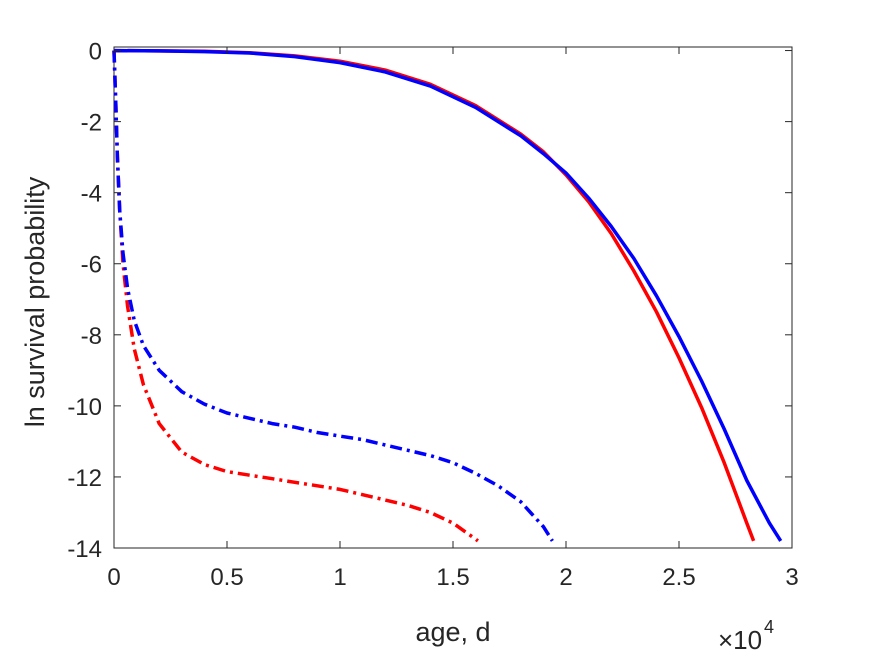  I want to click on x-tick-label: 0.5, so click(226, 577).